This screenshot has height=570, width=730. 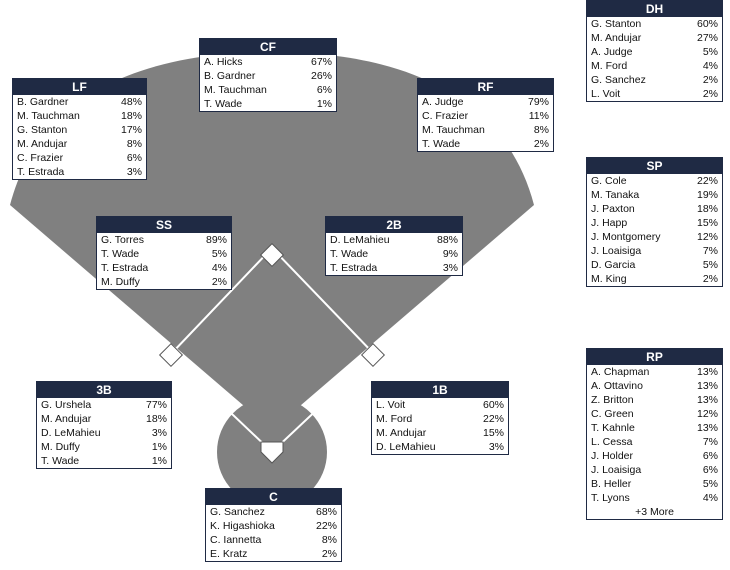 What do you see at coordinates (485, 102) in the screenshot?
I see `player-row: A. Judge 79%` at bounding box center [485, 102].